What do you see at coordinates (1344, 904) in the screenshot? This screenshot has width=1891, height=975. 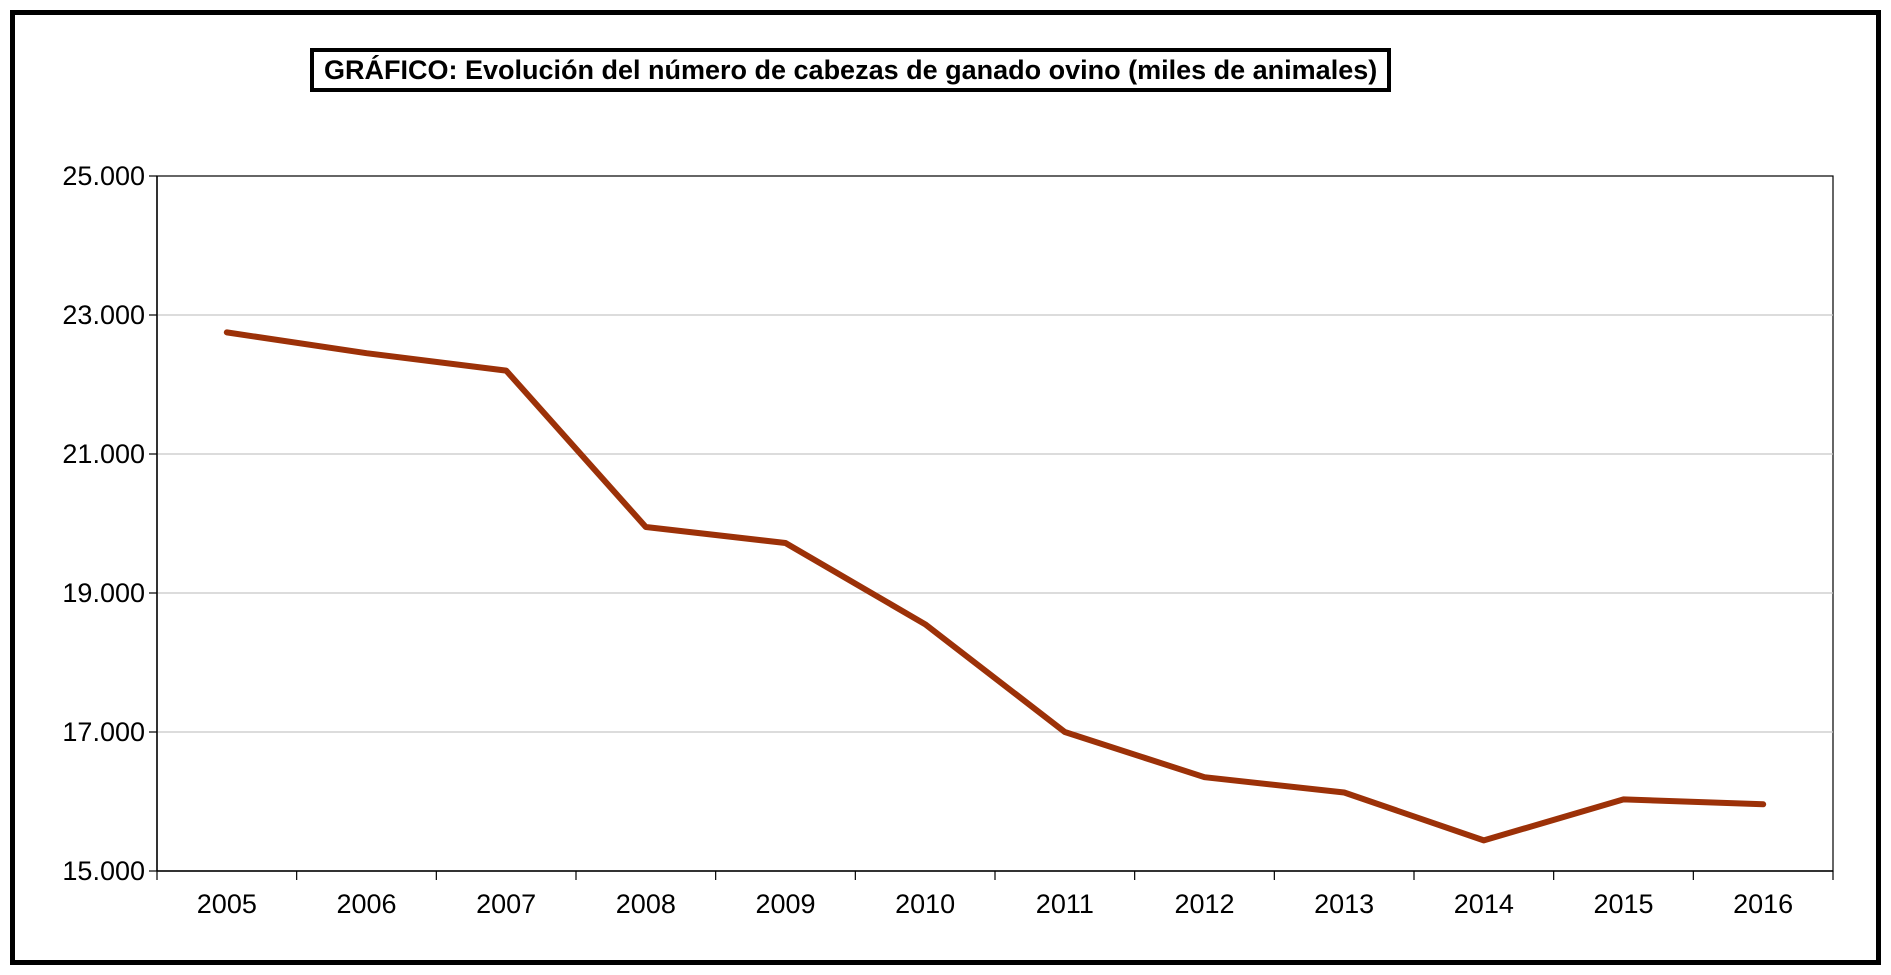 I see `x-tick-label: 2013` at bounding box center [1344, 904].